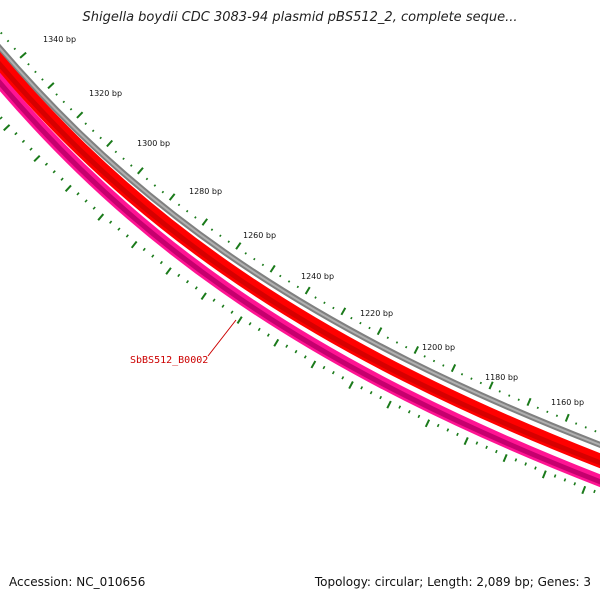  Describe the element at coordinates (77, 582) in the screenshot. I see `accession-text: Accession: NC_010656` at that location.